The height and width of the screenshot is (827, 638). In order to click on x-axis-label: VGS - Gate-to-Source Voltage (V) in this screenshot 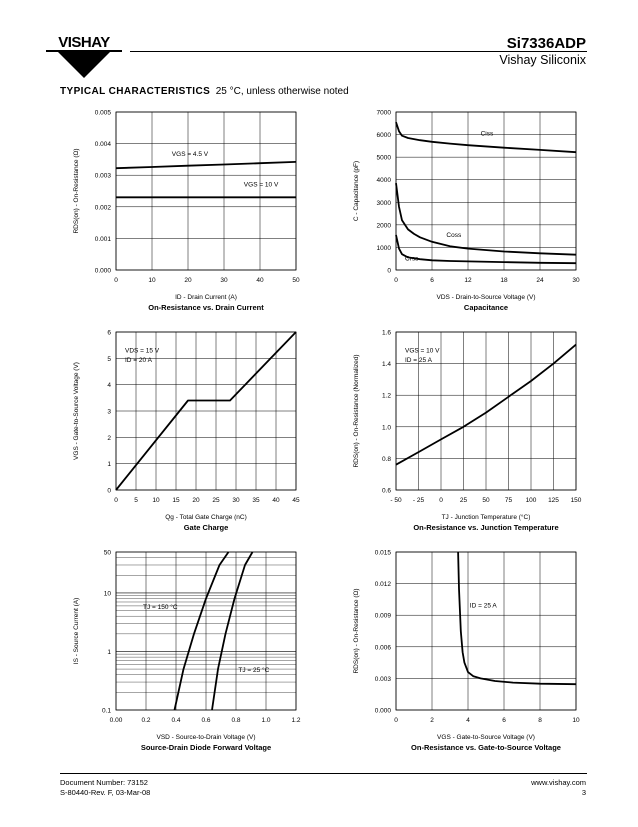, I will do `click(486, 737)`.